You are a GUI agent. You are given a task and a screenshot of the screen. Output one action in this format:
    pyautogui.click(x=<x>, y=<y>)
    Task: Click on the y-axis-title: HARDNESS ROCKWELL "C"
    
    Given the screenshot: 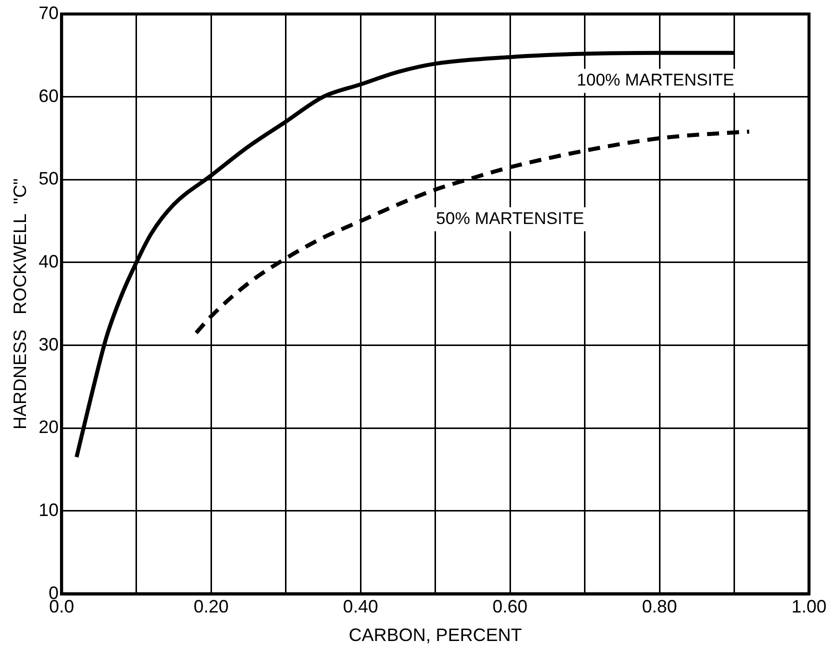 What is the action you would take?
    pyautogui.click(x=20, y=304)
    